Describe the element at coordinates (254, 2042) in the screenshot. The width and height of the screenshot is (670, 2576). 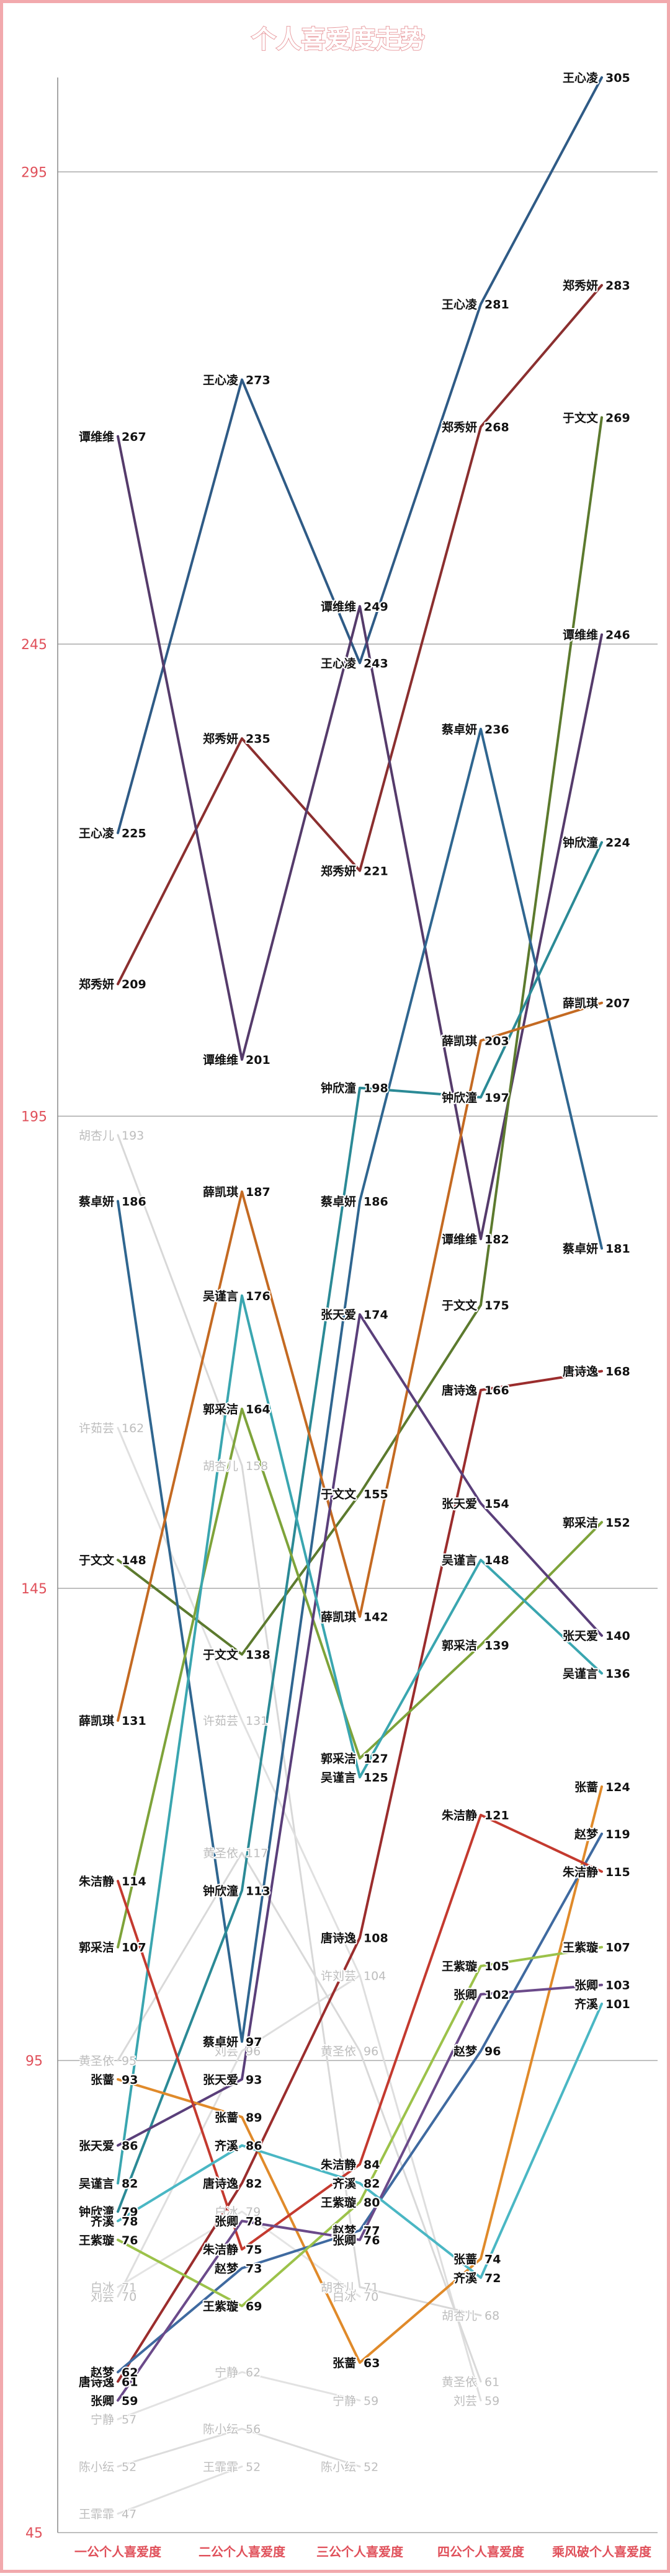
I see `point-label-value: 97` at that location.